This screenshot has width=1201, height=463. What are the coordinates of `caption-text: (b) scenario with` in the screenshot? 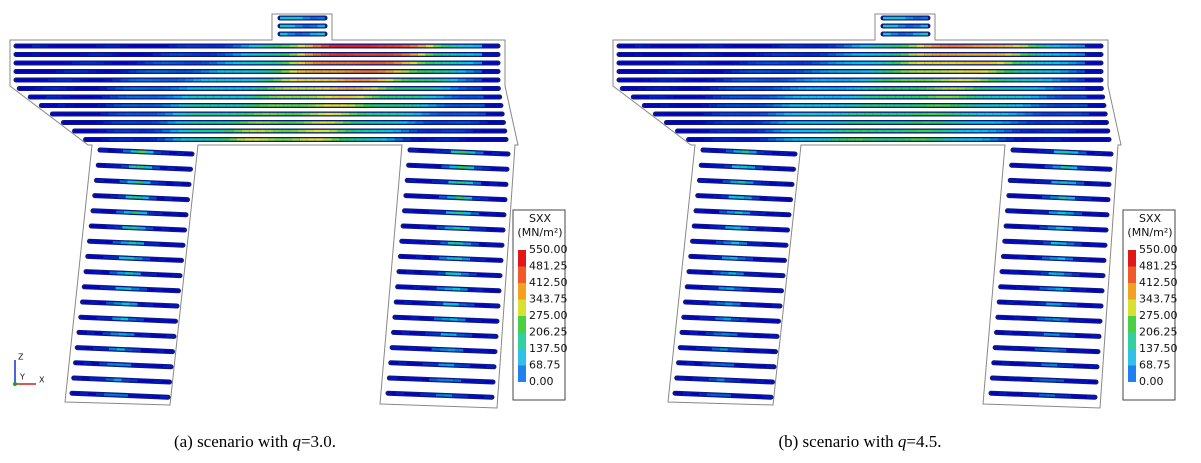 It's located at (838, 441).